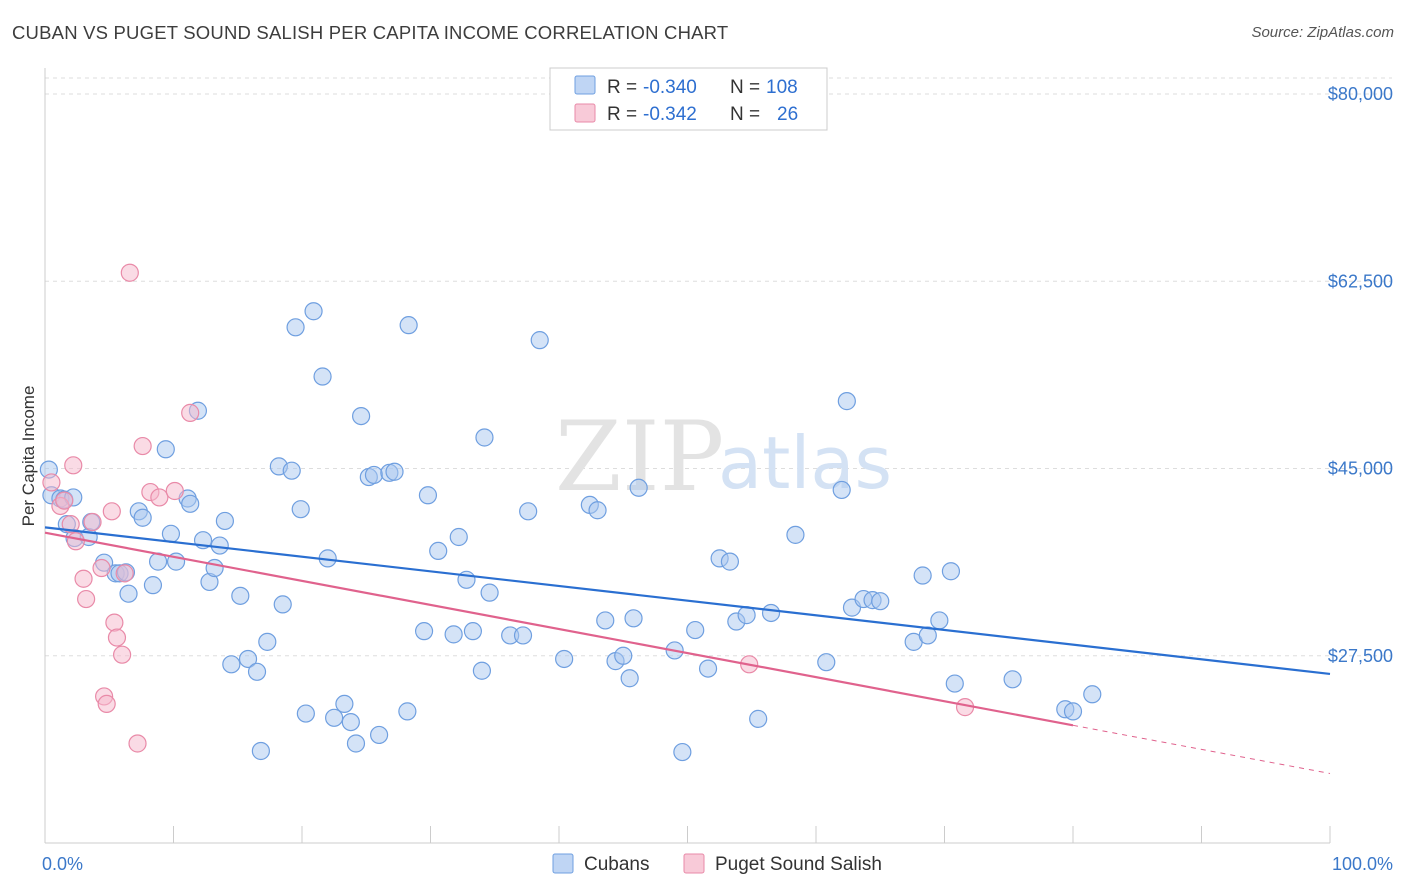 The image size is (1406, 892). I want to click on legend-n-label-cubans: N =, so click(745, 87).